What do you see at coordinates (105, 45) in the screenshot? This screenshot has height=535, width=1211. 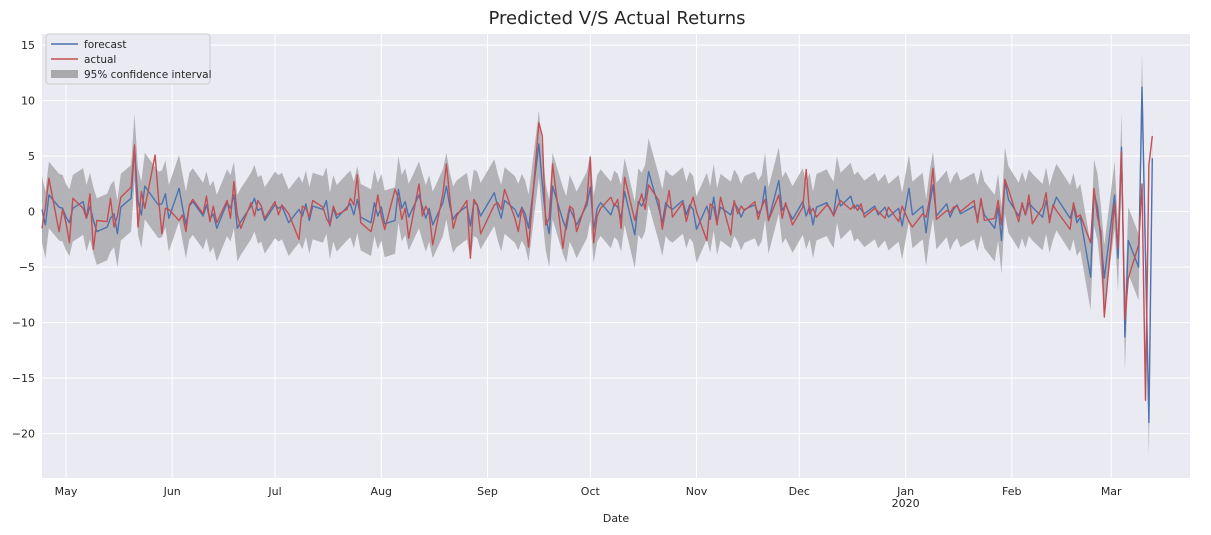 I see `legend-forecast-label: forecast` at bounding box center [105, 45].